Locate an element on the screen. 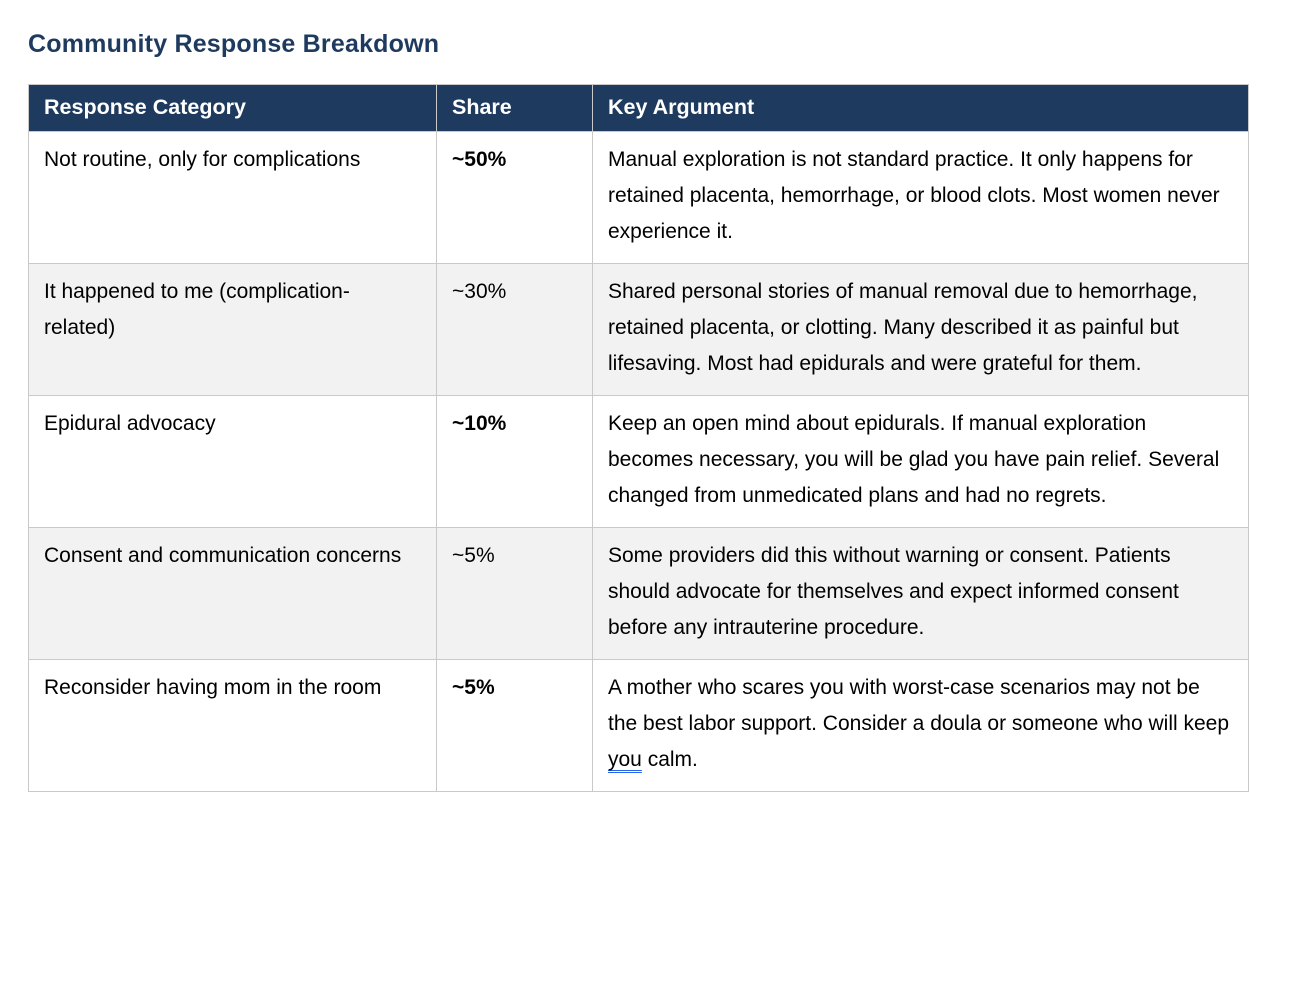 Image resolution: width=1316 pixels, height=994 pixels. grammar-suggestion-word: you is located at coordinates (625, 759).